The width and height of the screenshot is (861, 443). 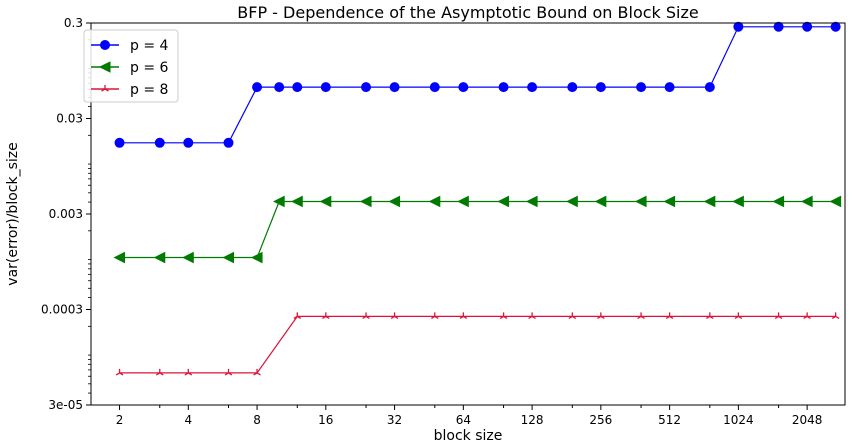 I want to click on x-axis: 2 4 8 16 32 64 128 256 512 1024 2048, so click(x=469, y=416).